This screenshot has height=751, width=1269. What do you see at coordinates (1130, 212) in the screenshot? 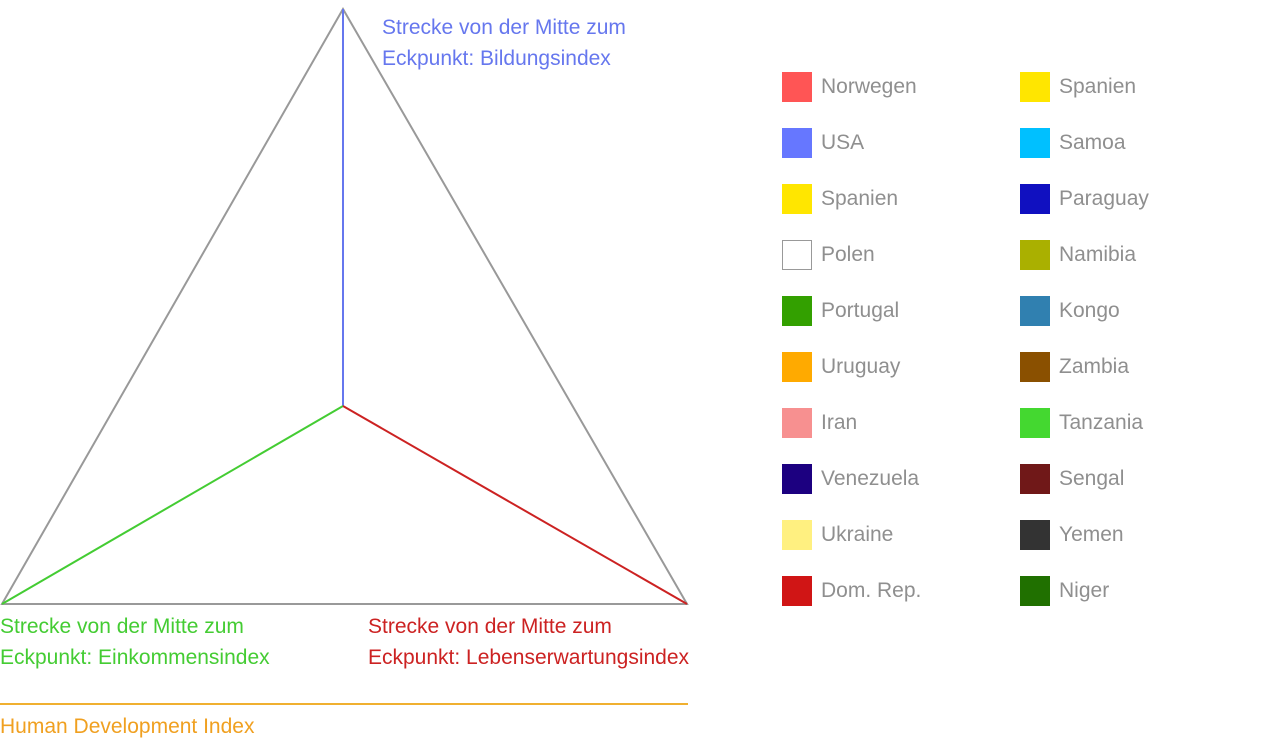
I see `legend-item: Paraguay` at bounding box center [1130, 212].